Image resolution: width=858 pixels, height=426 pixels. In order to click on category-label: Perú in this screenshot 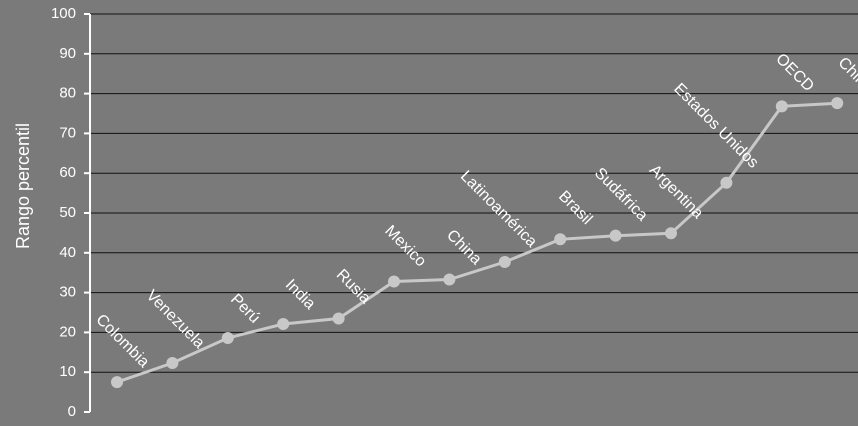, I will do `click(245, 309)`.